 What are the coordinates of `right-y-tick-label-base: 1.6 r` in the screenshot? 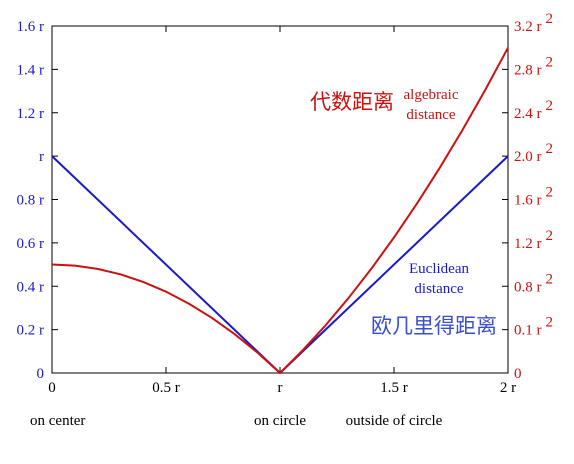 It's located at (528, 201).